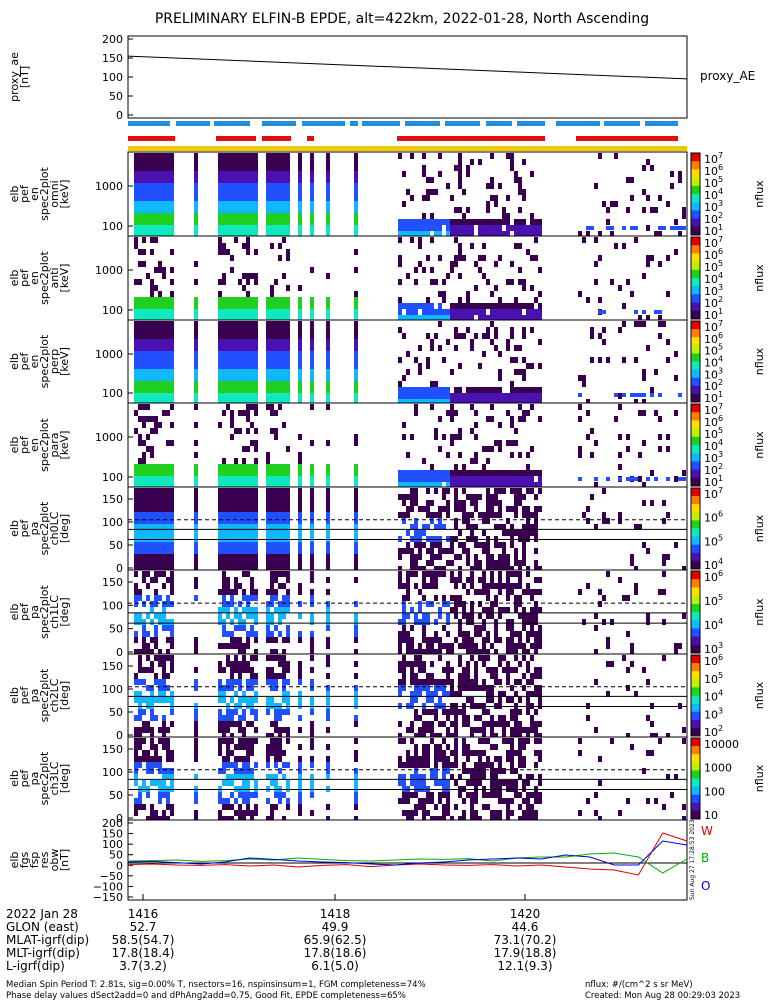 The width and height of the screenshot is (775, 1000). What do you see at coordinates (381, 123) in the screenshot?
I see `science-bar-segment` at bounding box center [381, 123].